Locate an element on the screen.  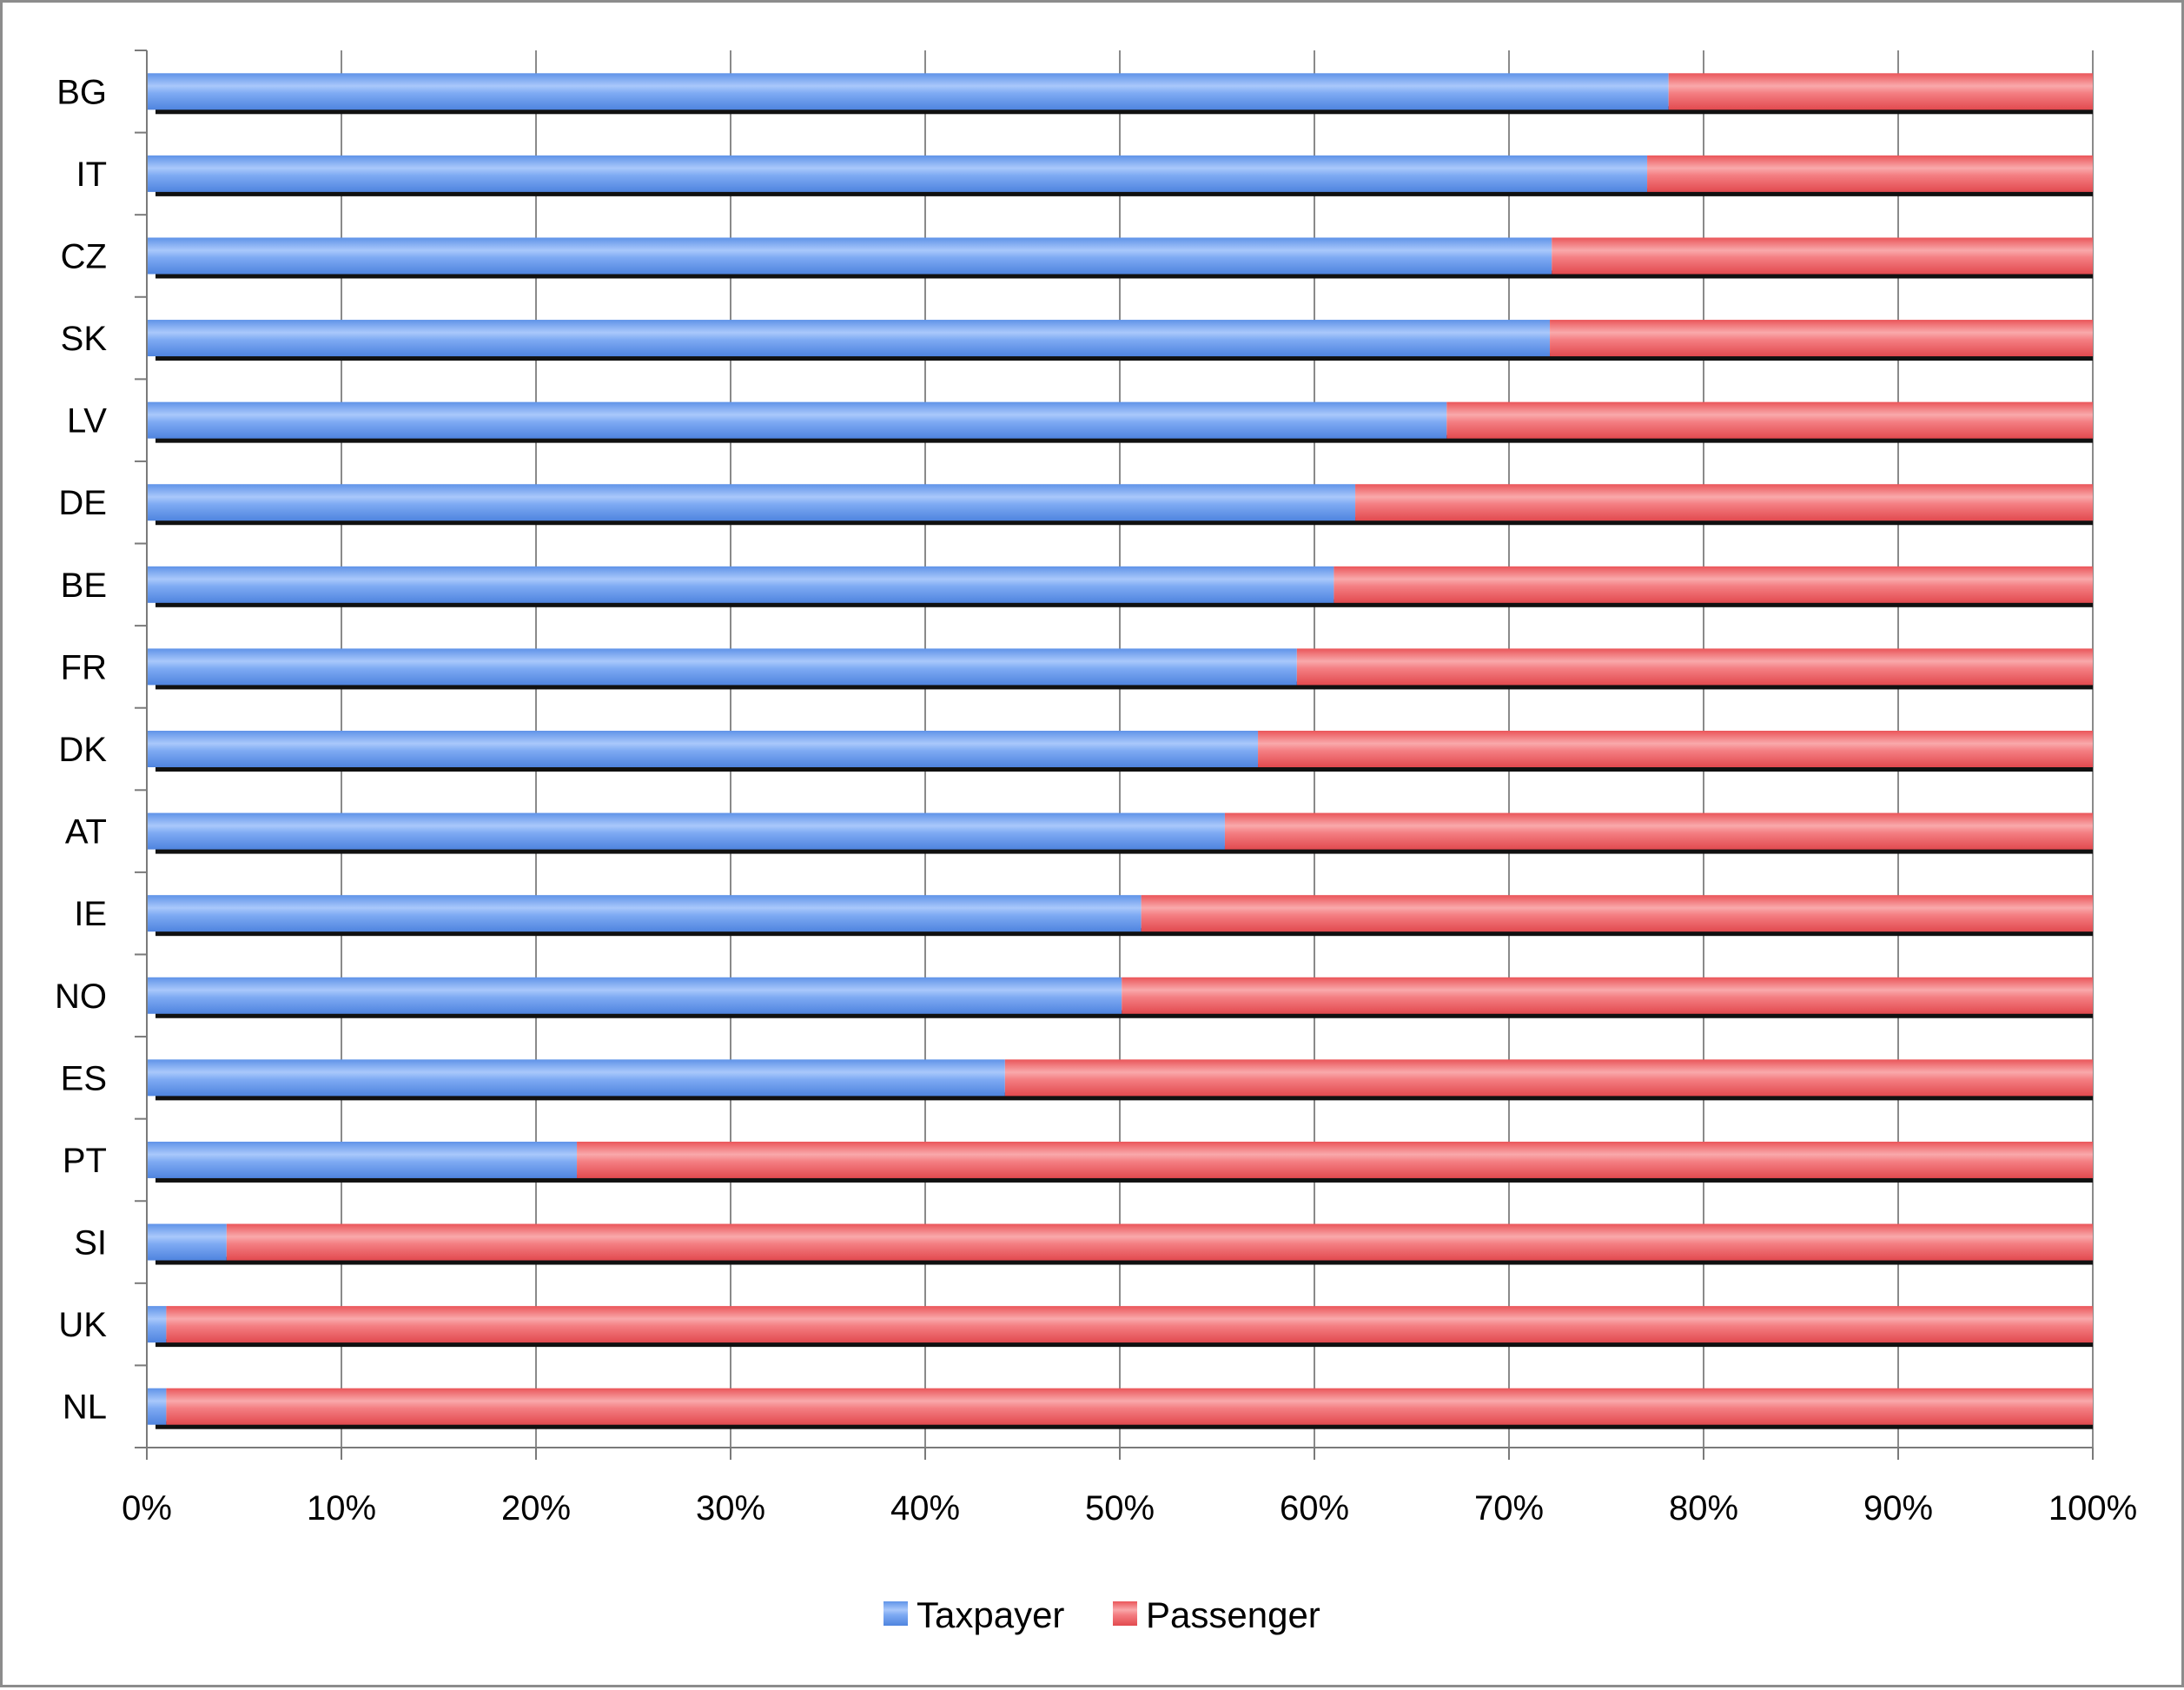
bar-passenger-ie is located at coordinates (1617, 913).